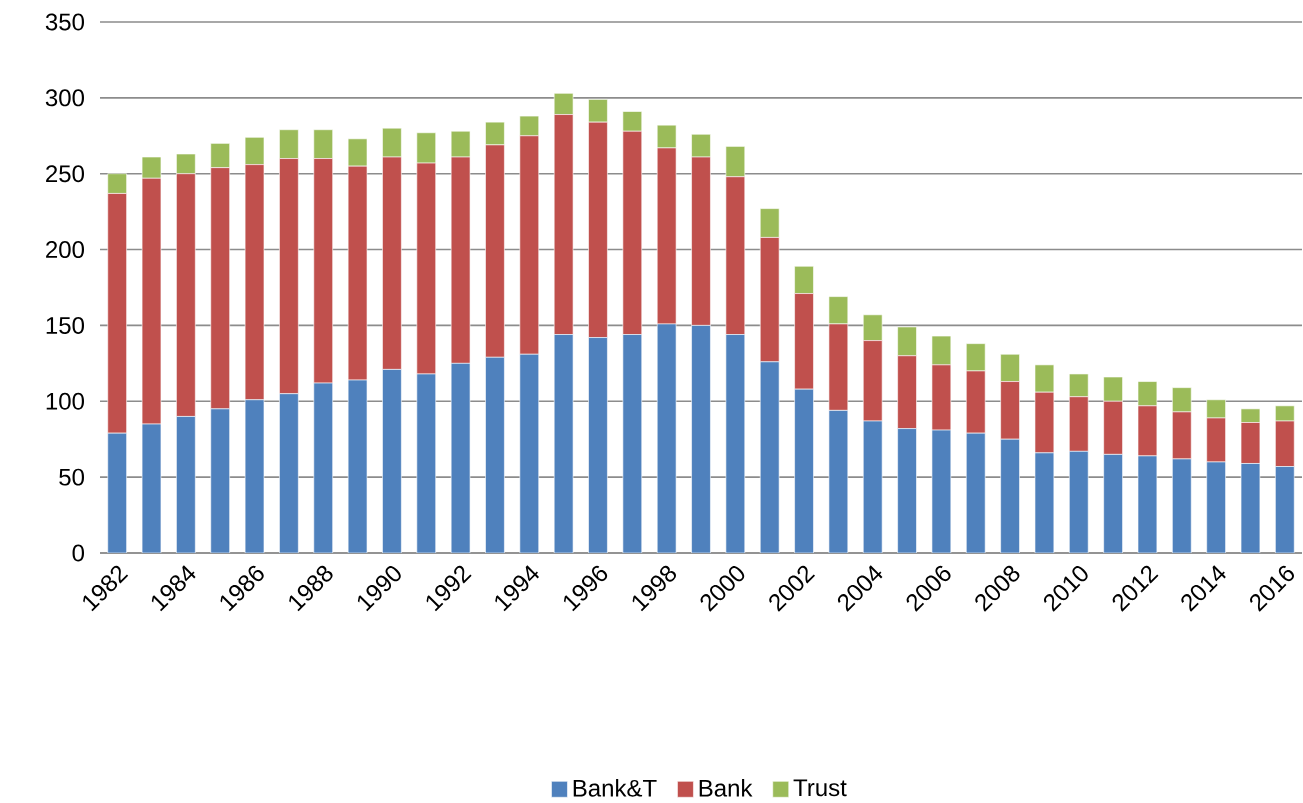 Image resolution: width=1303 pixels, height=803 pixels. What do you see at coordinates (615, 788) in the screenshot?
I see `legend-label: Bank&T` at bounding box center [615, 788].